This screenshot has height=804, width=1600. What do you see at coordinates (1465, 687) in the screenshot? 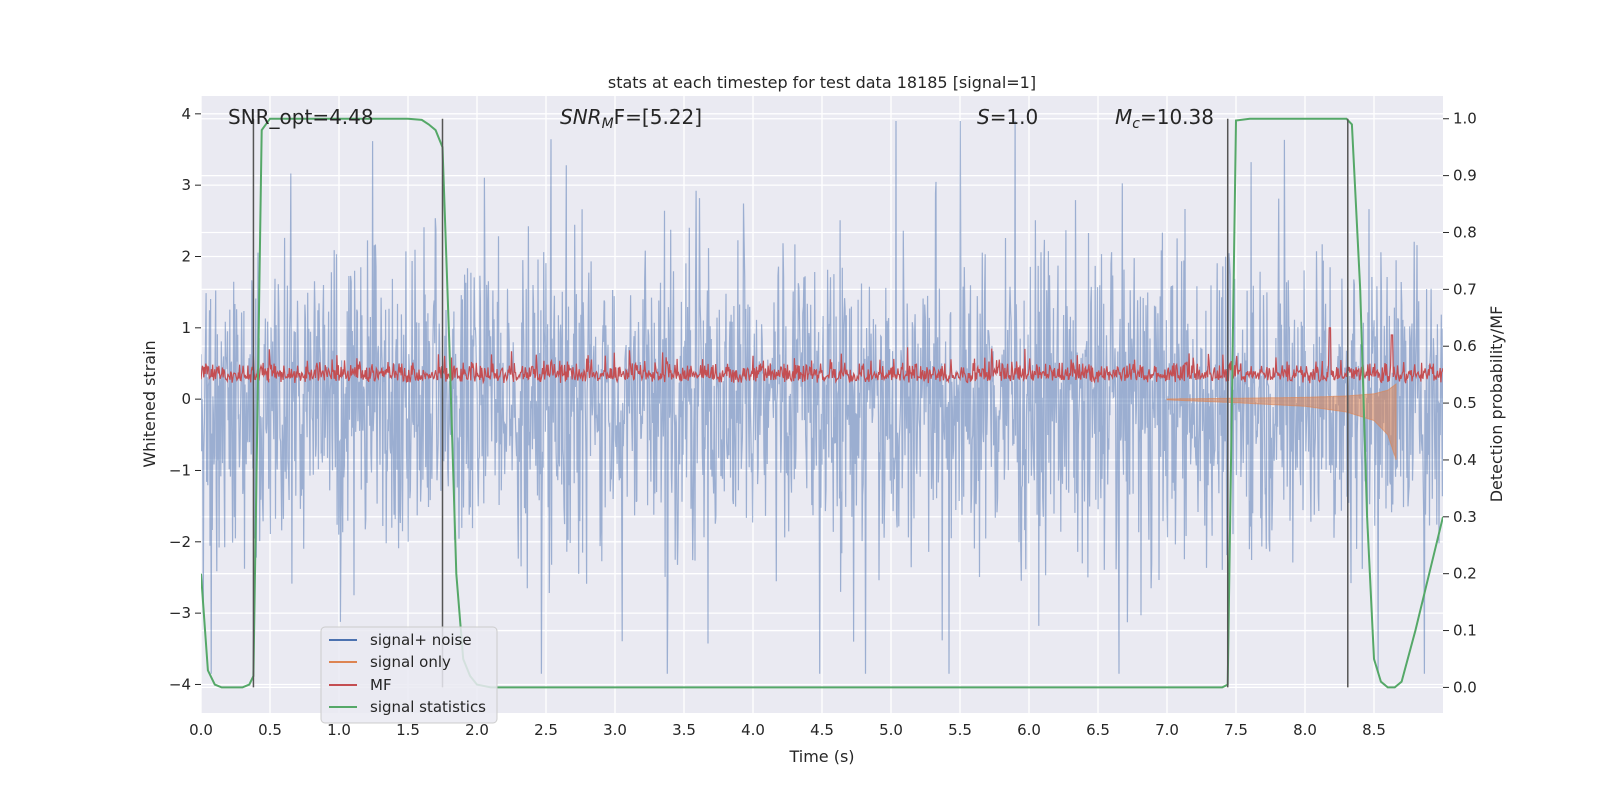
I see `y2-tick-label: 0.0` at bounding box center [1465, 687].